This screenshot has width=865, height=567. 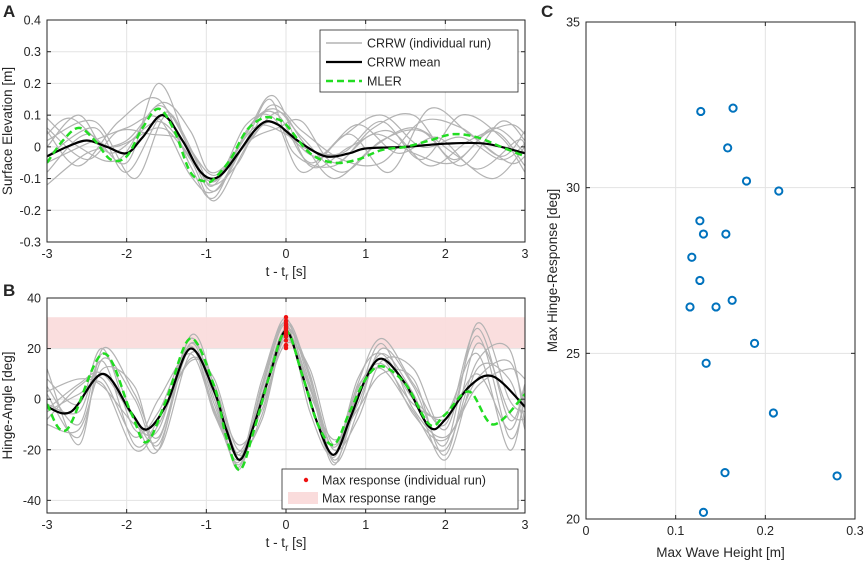 I want to click on panel-b-mler-line, so click(x=286, y=400).